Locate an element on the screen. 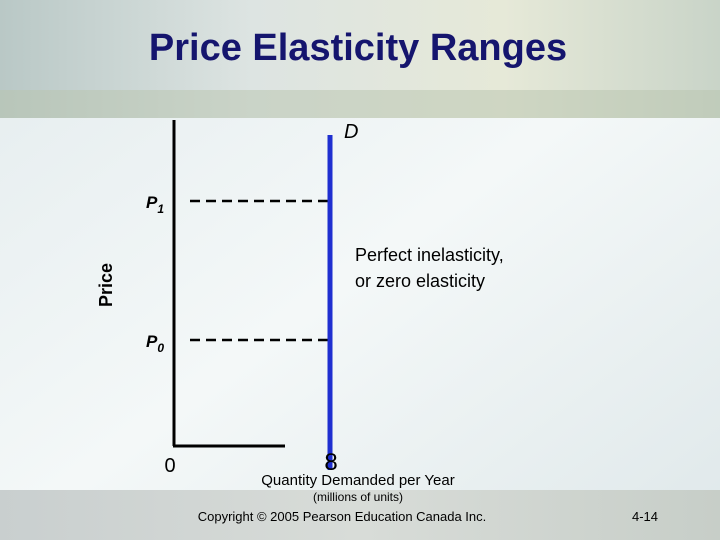 The image size is (720, 545). footer-band is located at coordinates (360, 515).